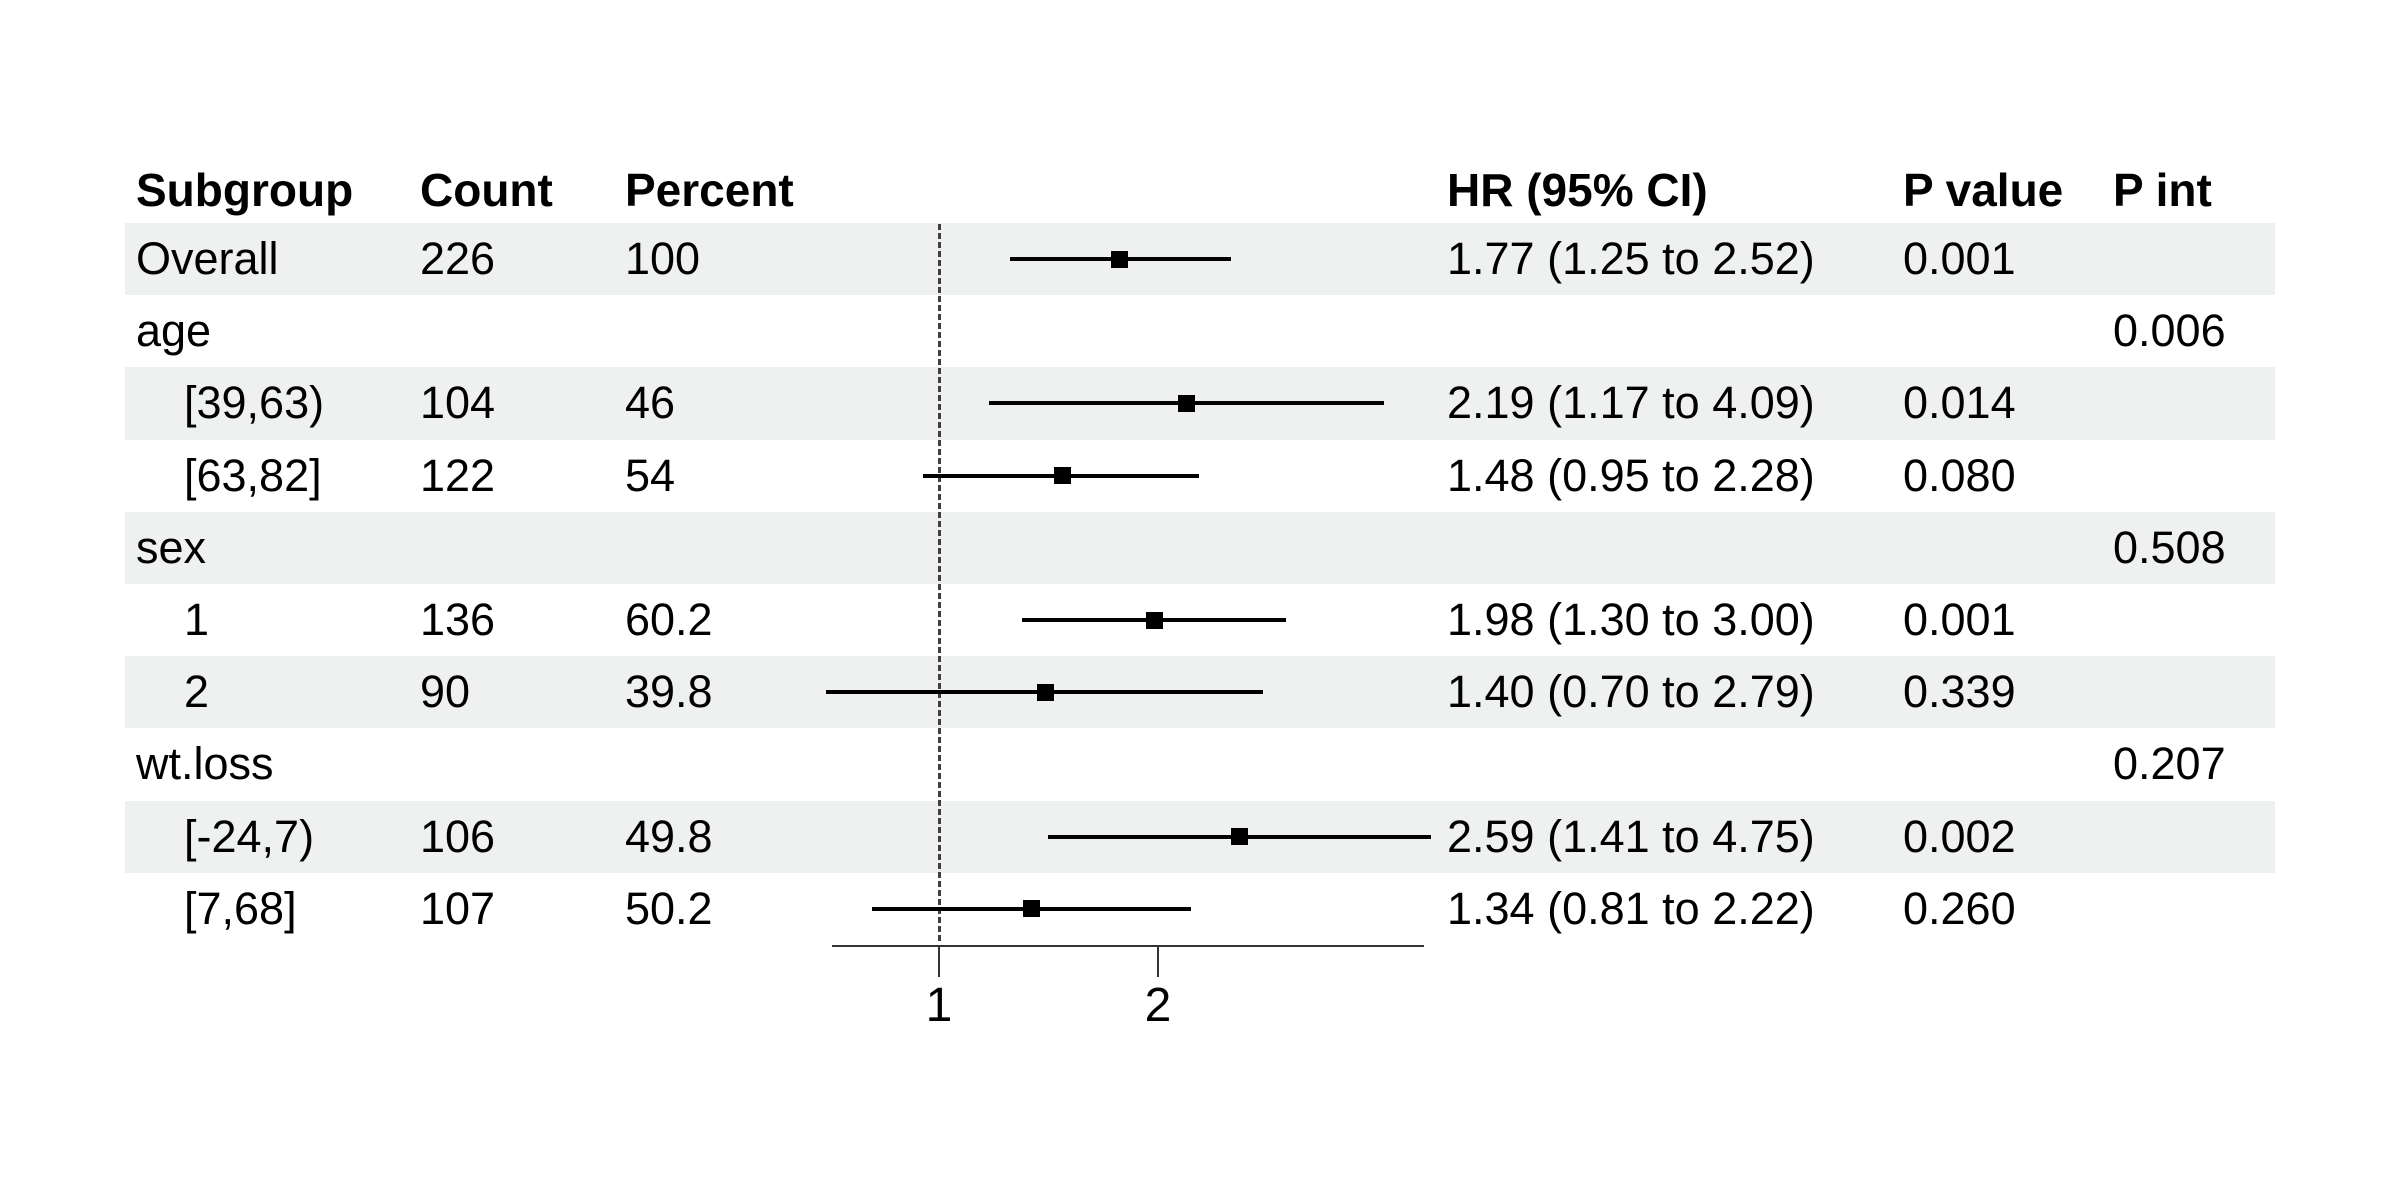  What do you see at coordinates (2169, 764) in the screenshot?
I see `p-int-cell: 0.207` at bounding box center [2169, 764].